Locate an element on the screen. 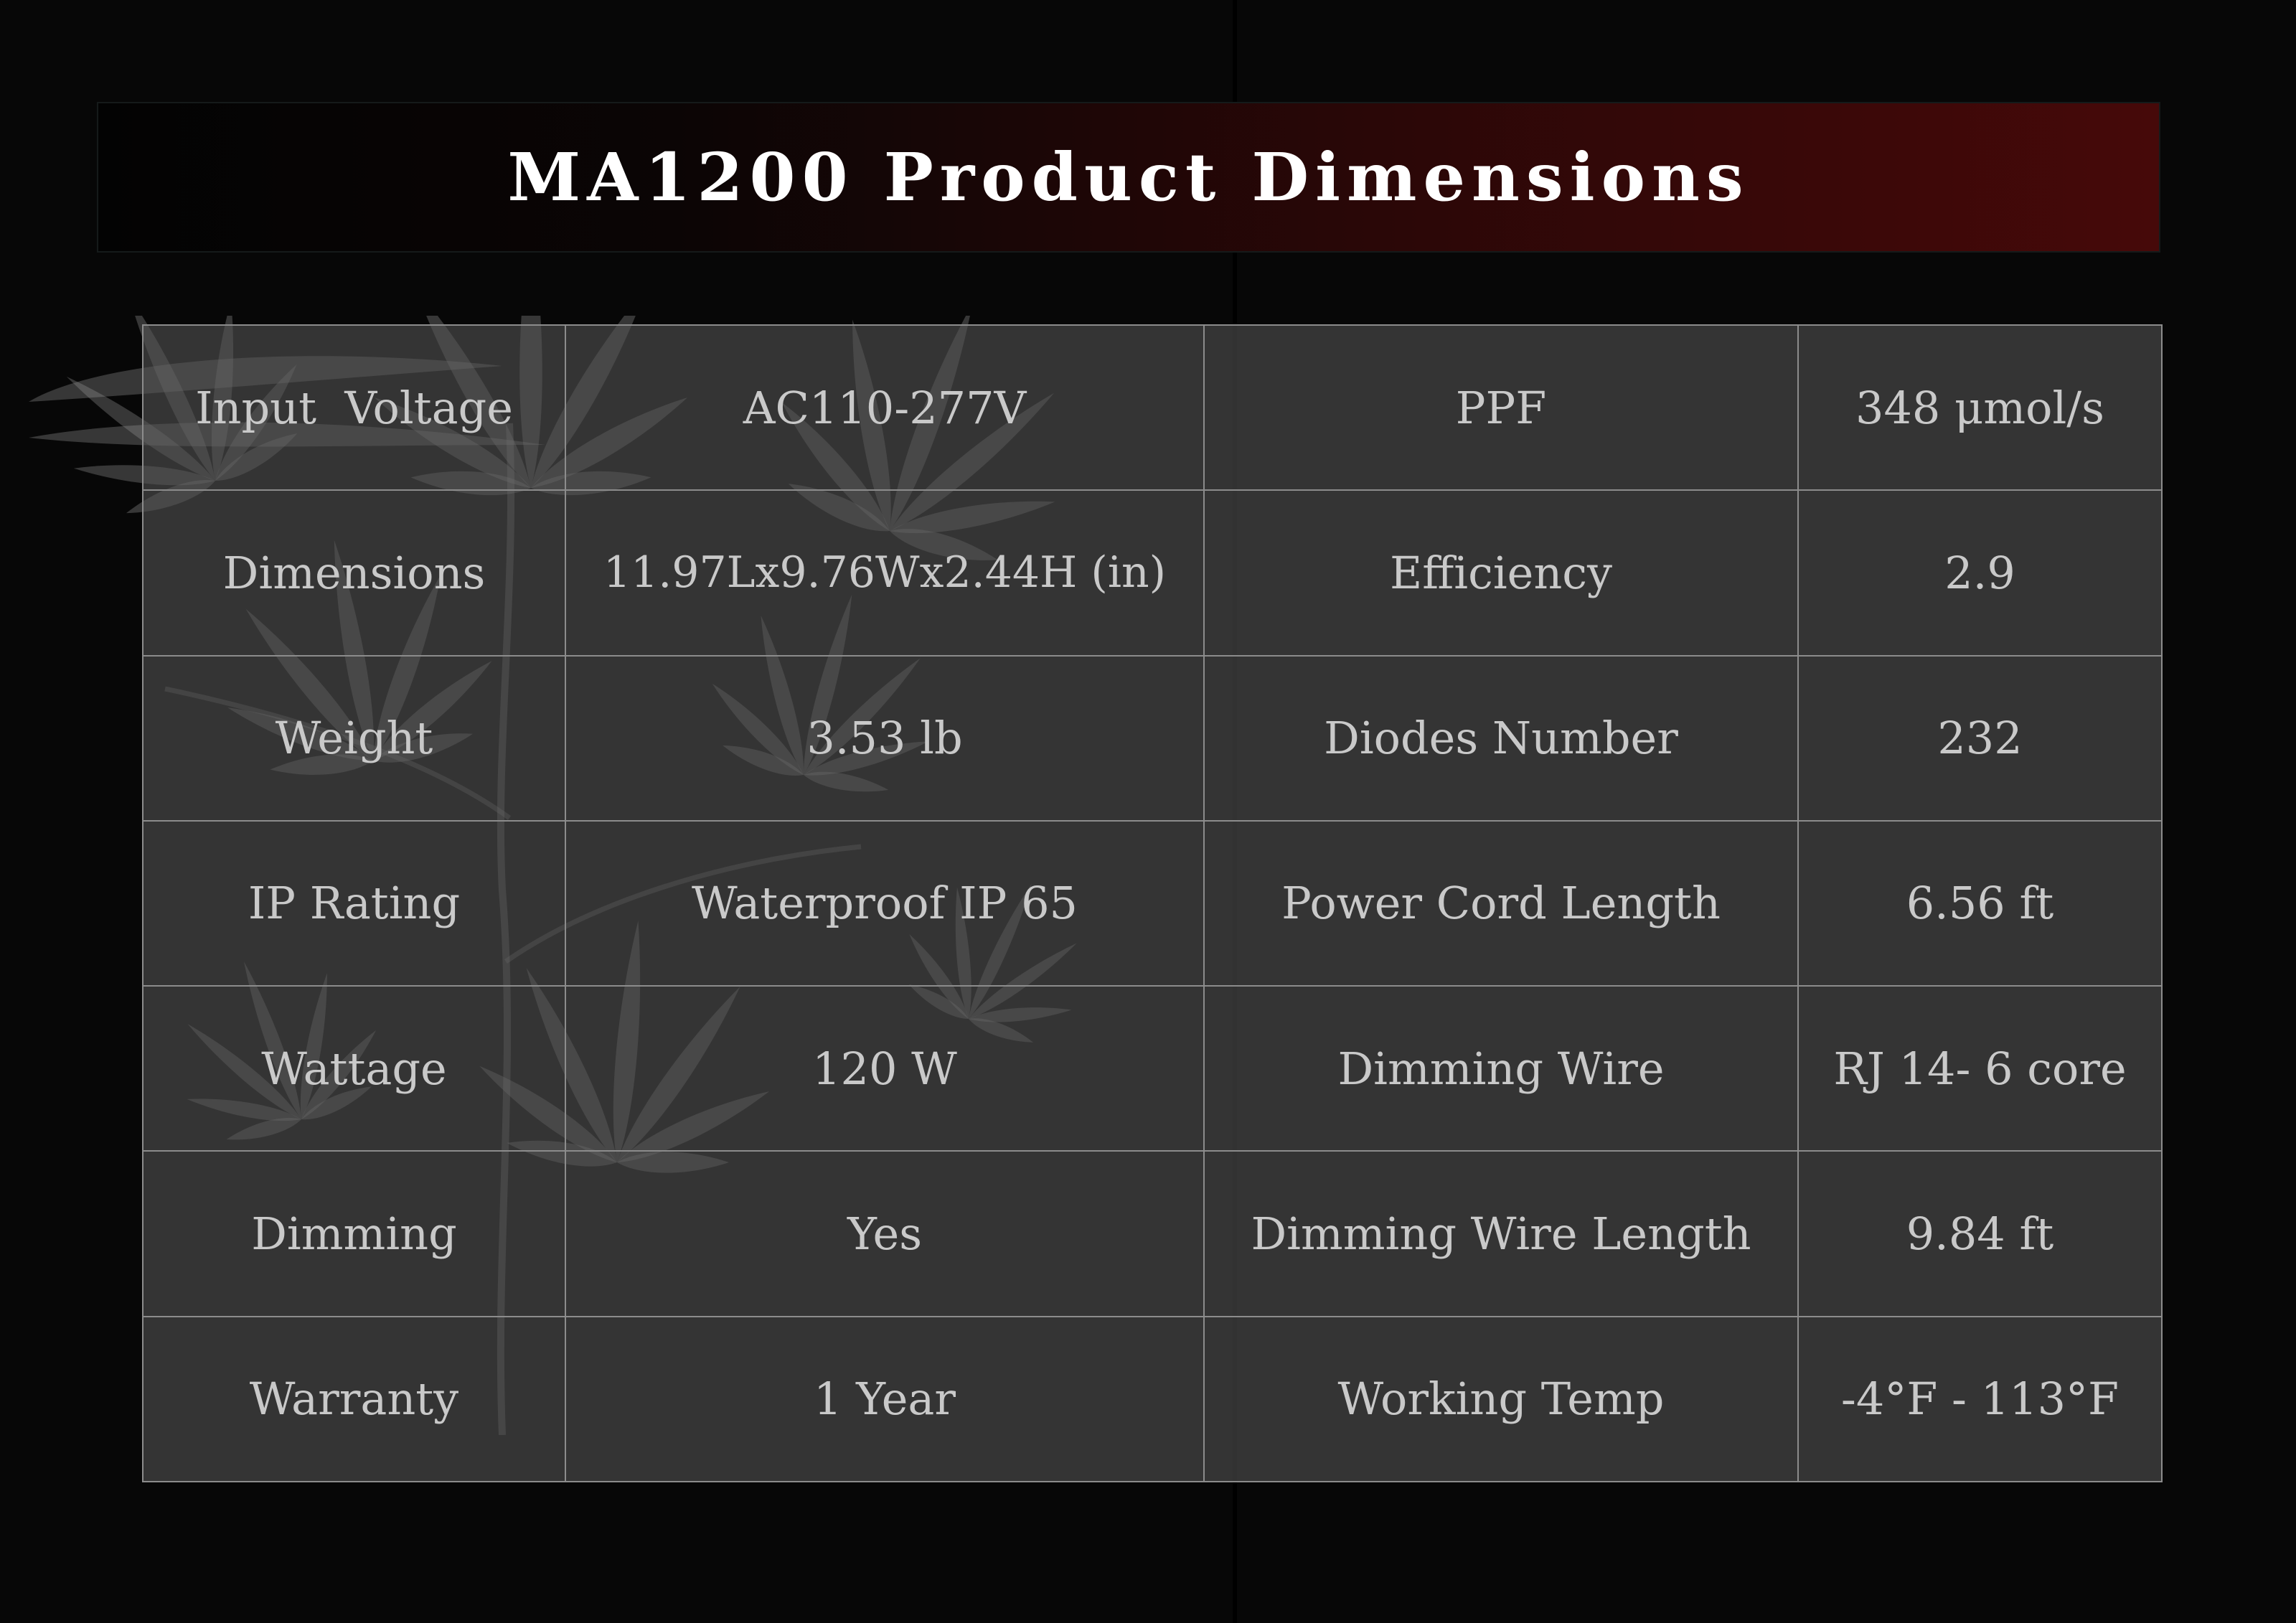 The height and width of the screenshot is (1623, 2296). title-banner: MA1200 Product Dimensions is located at coordinates (1129, 178).